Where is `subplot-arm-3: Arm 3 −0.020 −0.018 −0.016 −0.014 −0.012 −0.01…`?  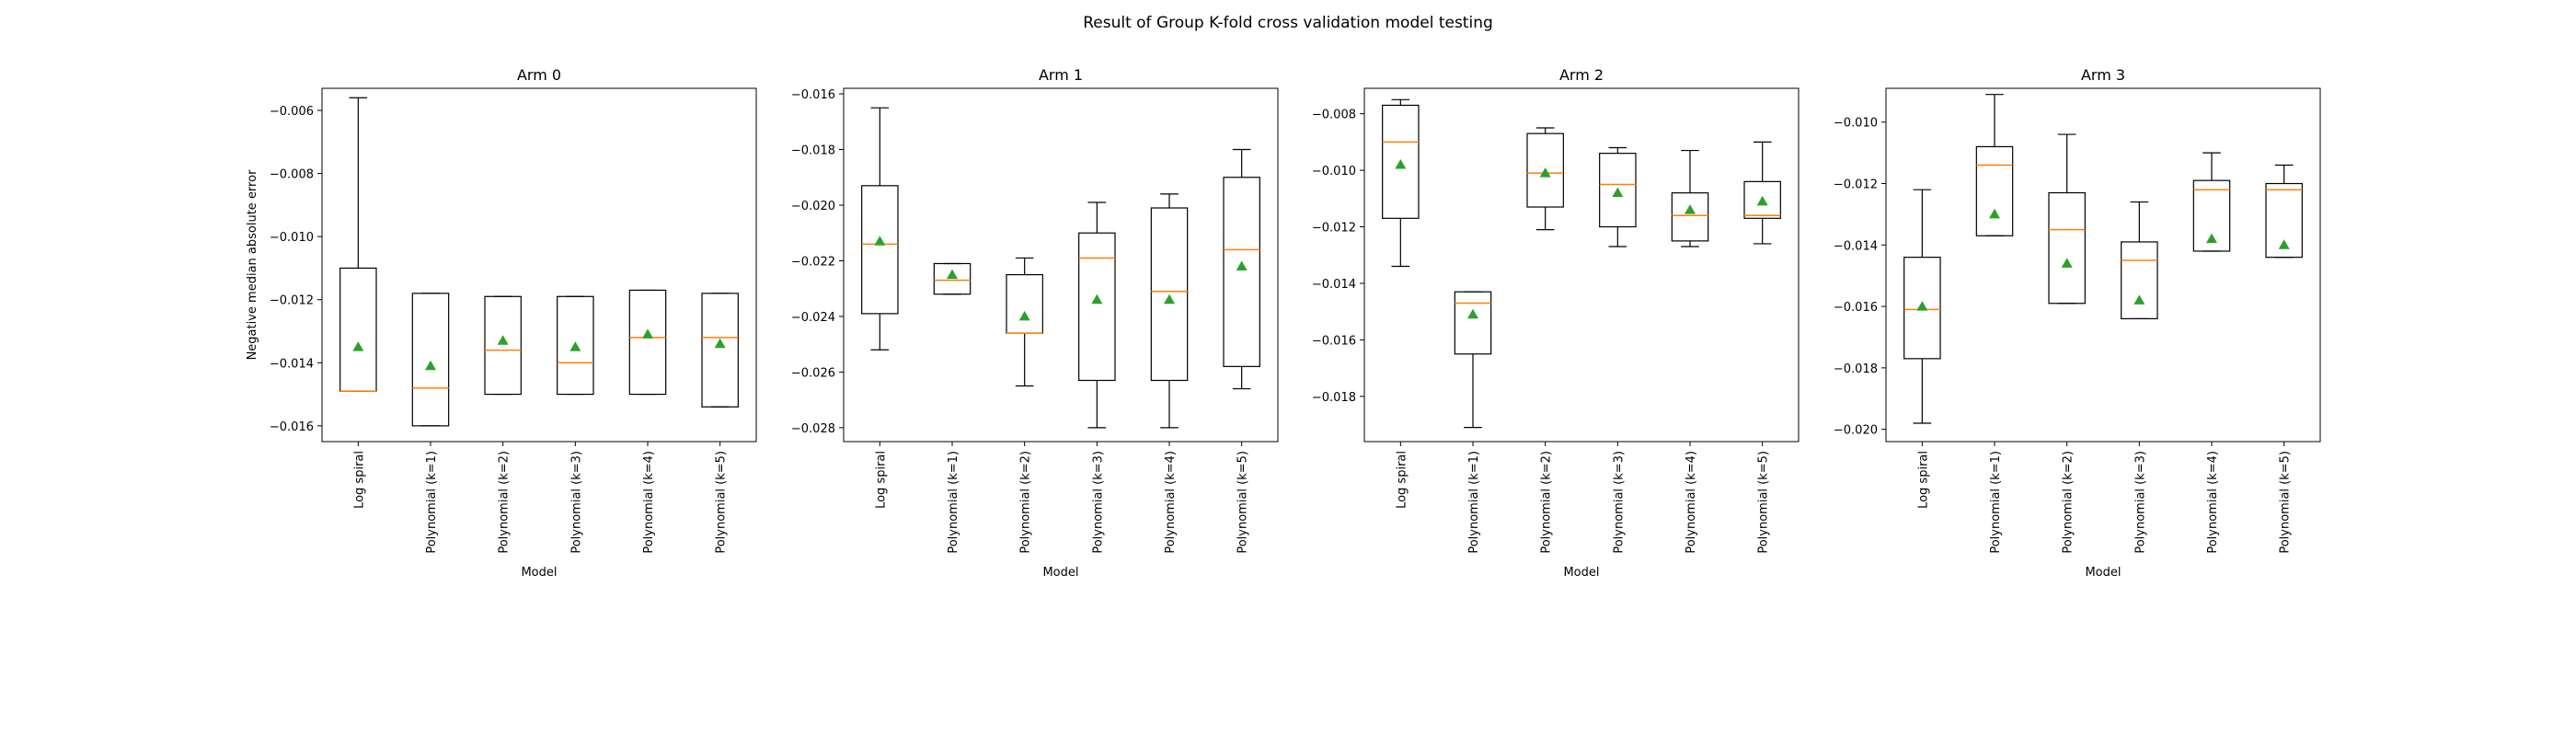
subplot-arm-3: Arm 3 −0.020 −0.018 −0.016 −0.014 −0.012 −0.01… is located at coordinates (2077, 323).